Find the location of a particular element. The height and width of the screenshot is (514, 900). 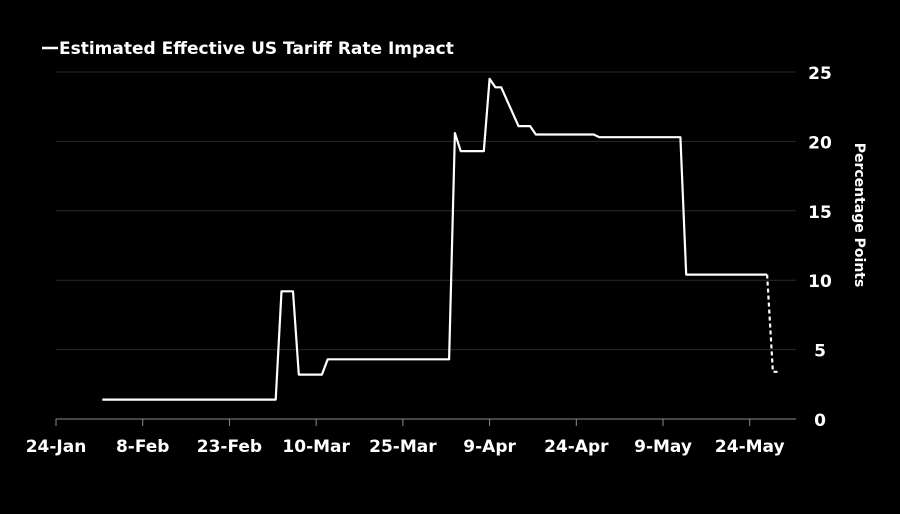

series-line-1-projected is located at coordinates (772, 323).